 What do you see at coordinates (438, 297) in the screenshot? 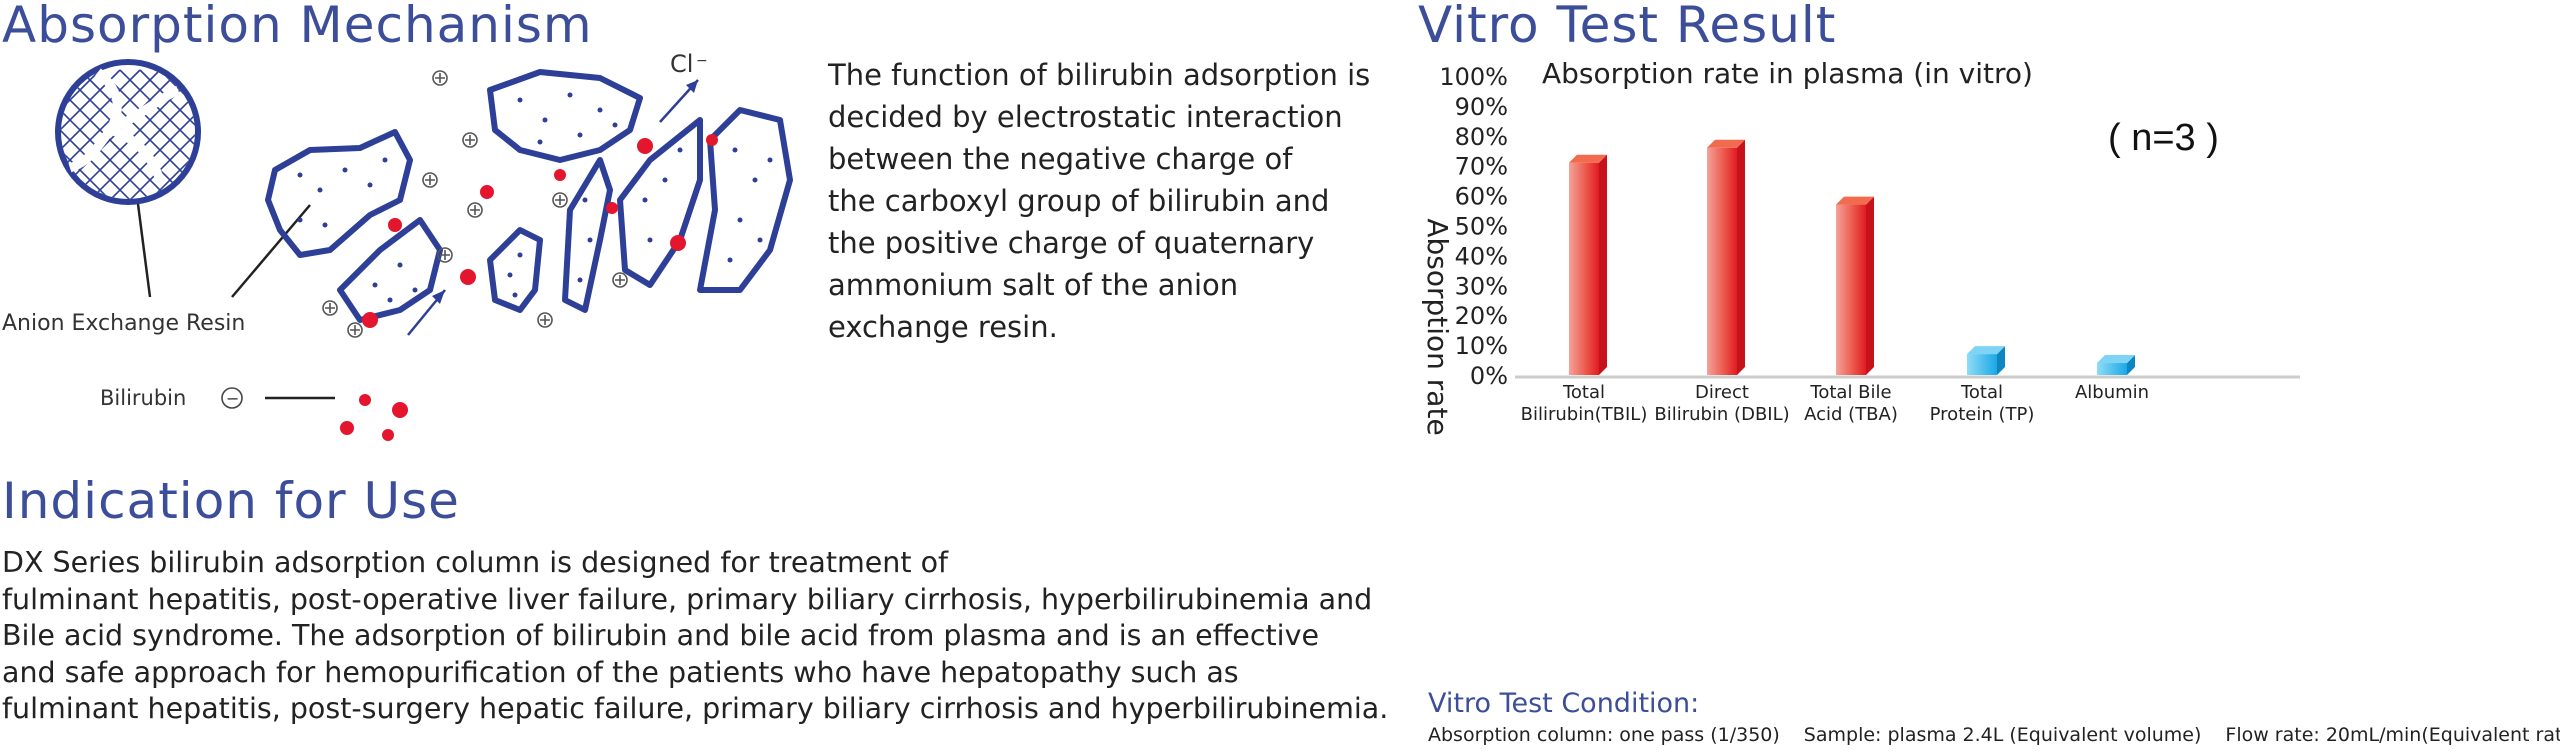
I see `bilirubin-inflow-arrowhead` at bounding box center [438, 297].